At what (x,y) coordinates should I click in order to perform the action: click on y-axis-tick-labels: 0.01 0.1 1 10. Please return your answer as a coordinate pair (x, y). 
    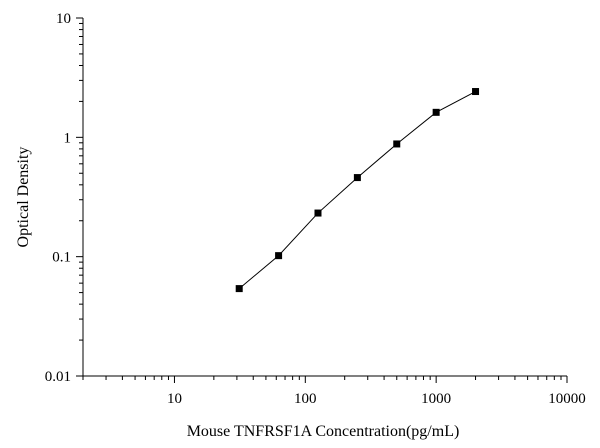
    Looking at the image, I should click on (58, 198).